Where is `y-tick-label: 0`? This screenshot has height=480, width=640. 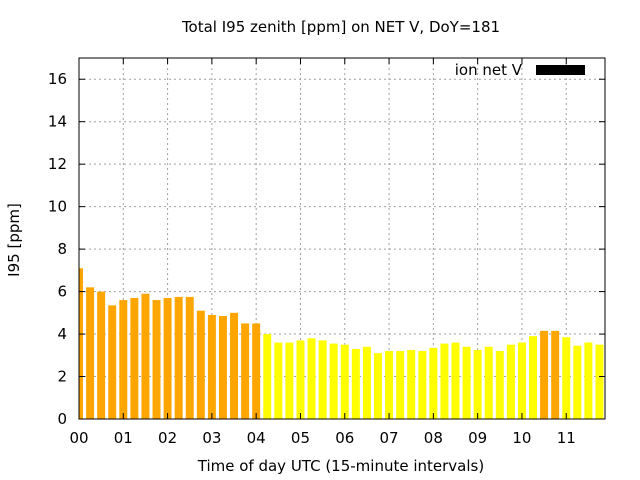
y-tick-label: 0 is located at coordinates (62, 419).